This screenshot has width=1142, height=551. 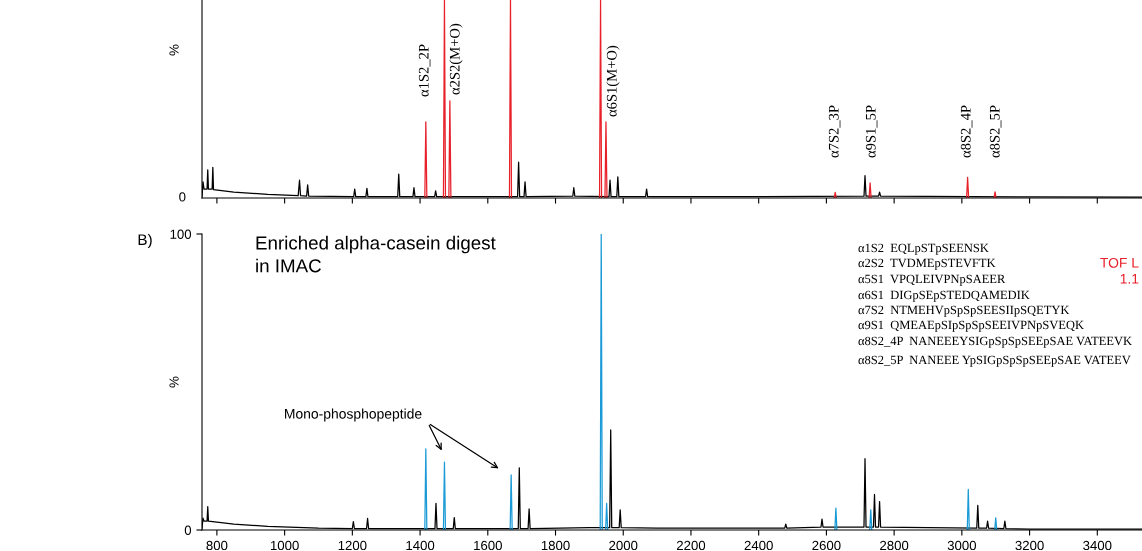 What do you see at coordinates (966, 131) in the screenshot?
I see `annotation: α8S2_4P` at bounding box center [966, 131].